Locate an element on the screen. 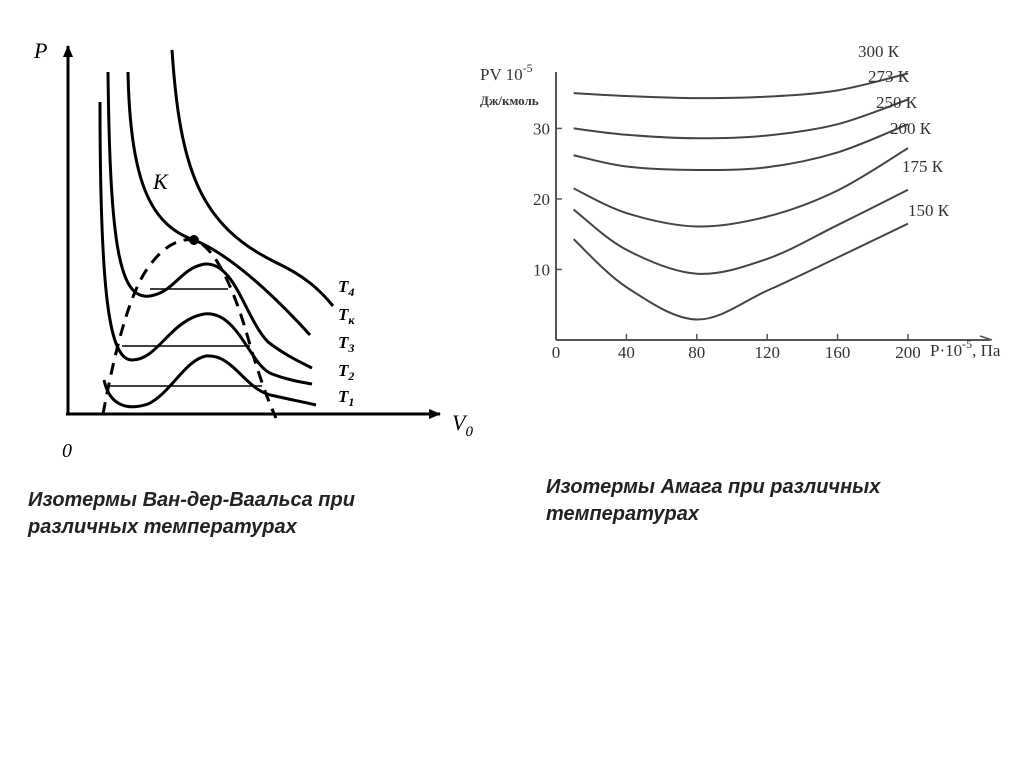  amagat-y-axis-unit: Дж/кмоль is located at coordinates (509, 100).